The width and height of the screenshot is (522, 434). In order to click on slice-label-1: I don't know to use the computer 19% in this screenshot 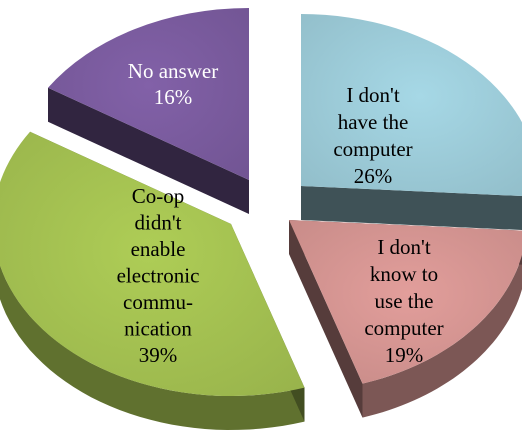, I will do `click(403, 301)`.